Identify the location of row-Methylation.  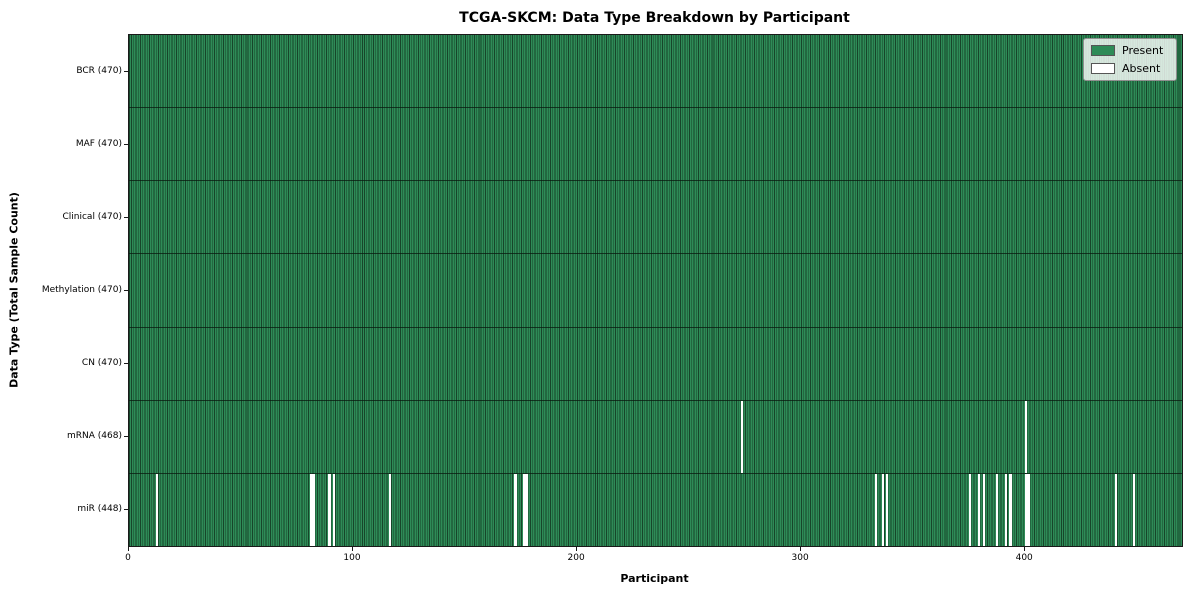
(655, 290).